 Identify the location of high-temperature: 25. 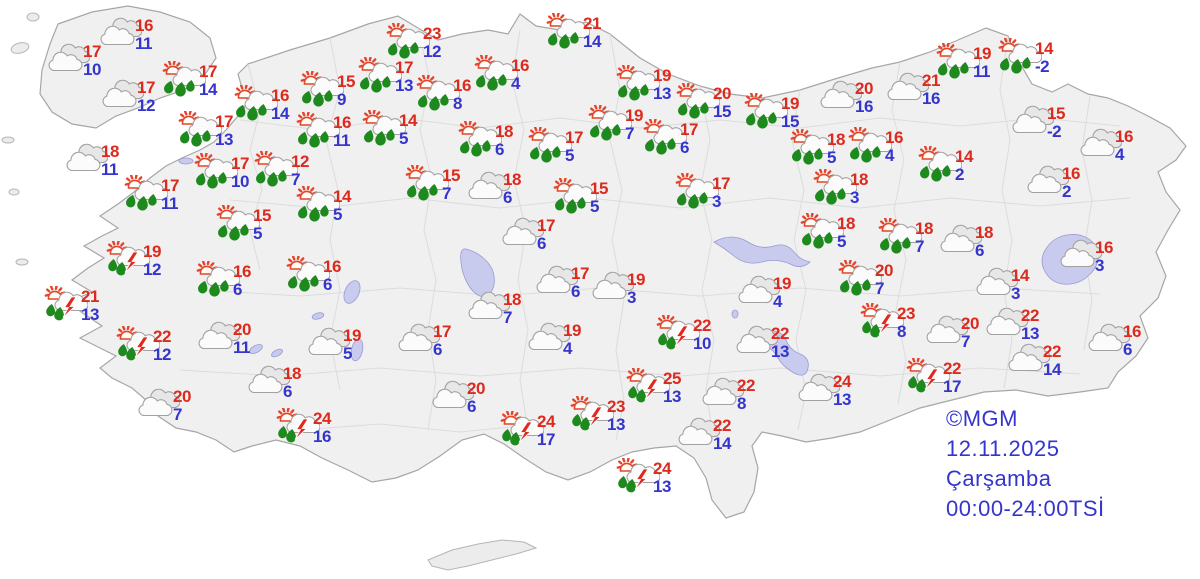
(672, 378).